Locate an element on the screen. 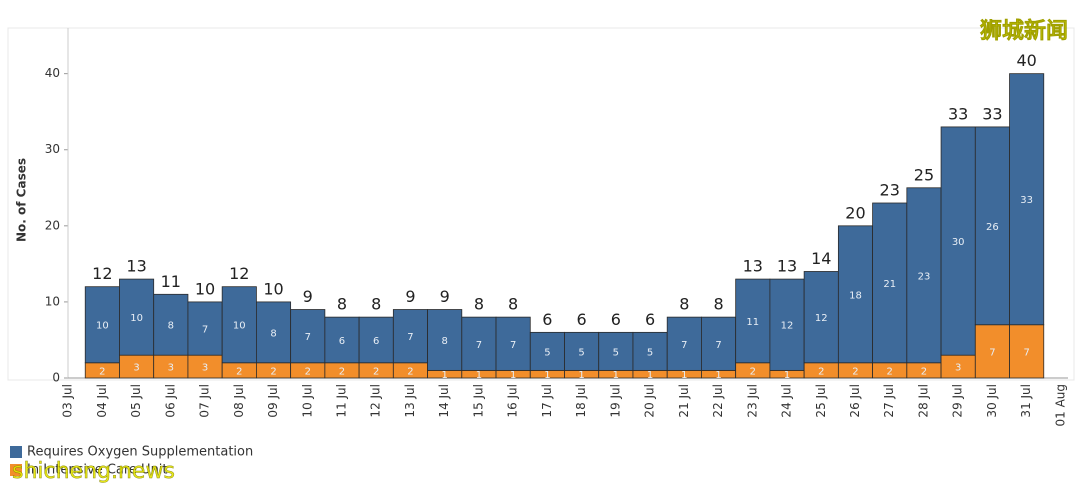 This screenshot has height=490, width=1080. x-tick-label: 13 Jul is located at coordinates (410, 401).